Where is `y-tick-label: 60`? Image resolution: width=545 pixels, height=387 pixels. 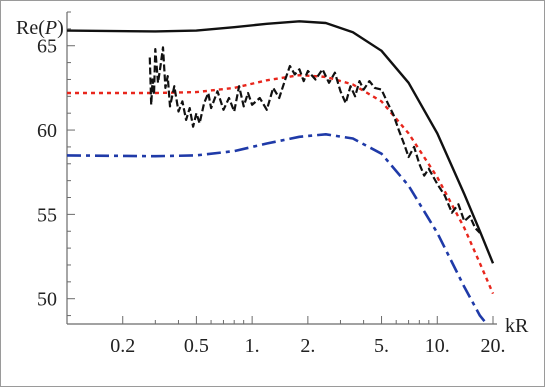
y-tick-label: 60 is located at coordinates (47, 131).